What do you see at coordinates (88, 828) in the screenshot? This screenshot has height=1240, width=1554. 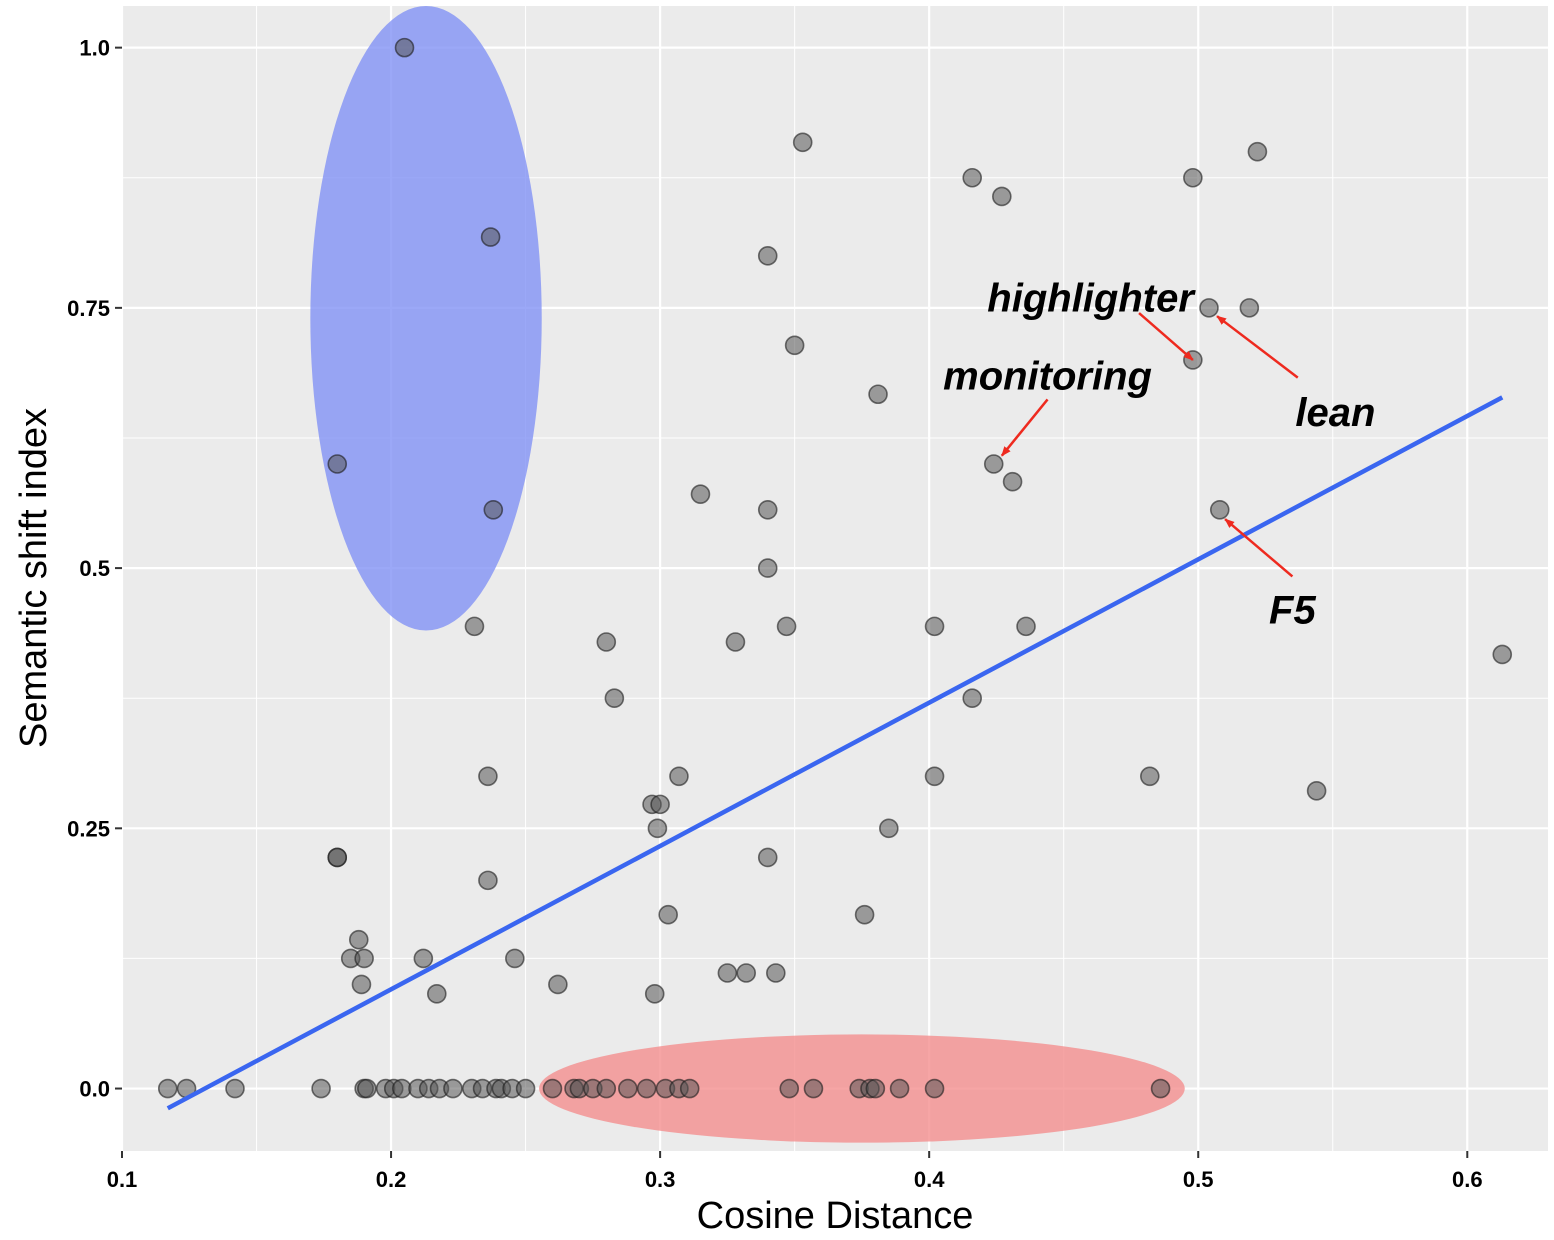 I see `y-tick-label: 0.25` at bounding box center [88, 828].